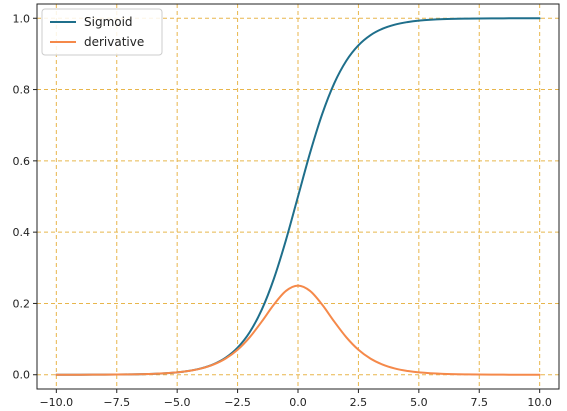 Image resolution: width=567 pixels, height=411 pixels. Describe the element at coordinates (56, 402) in the screenshot. I see `x-tick-label: −10.0` at that location.